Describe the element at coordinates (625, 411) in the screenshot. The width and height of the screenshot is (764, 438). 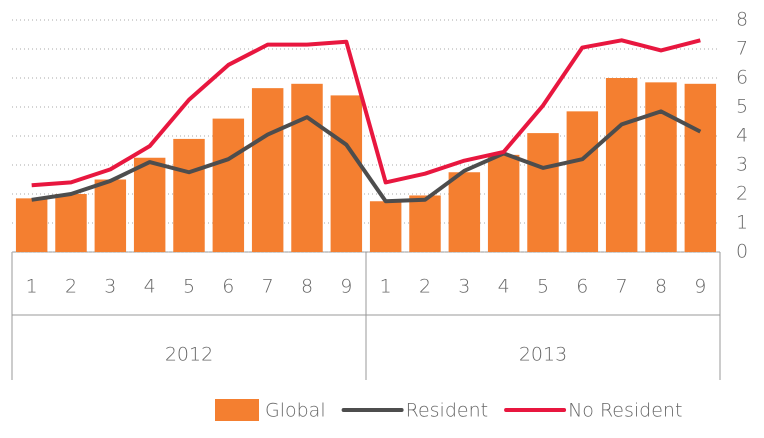
I see `legend-label: No Resident` at that location.